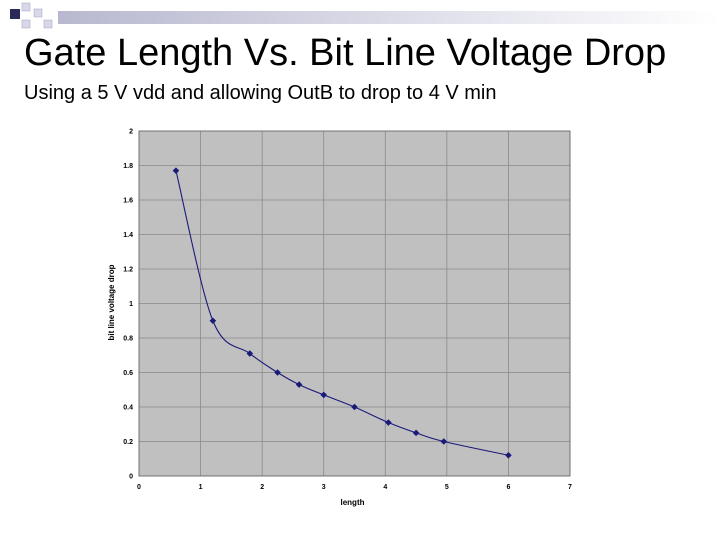 This screenshot has height=540, width=720. I want to click on x-tick-label: 6, so click(508, 487).